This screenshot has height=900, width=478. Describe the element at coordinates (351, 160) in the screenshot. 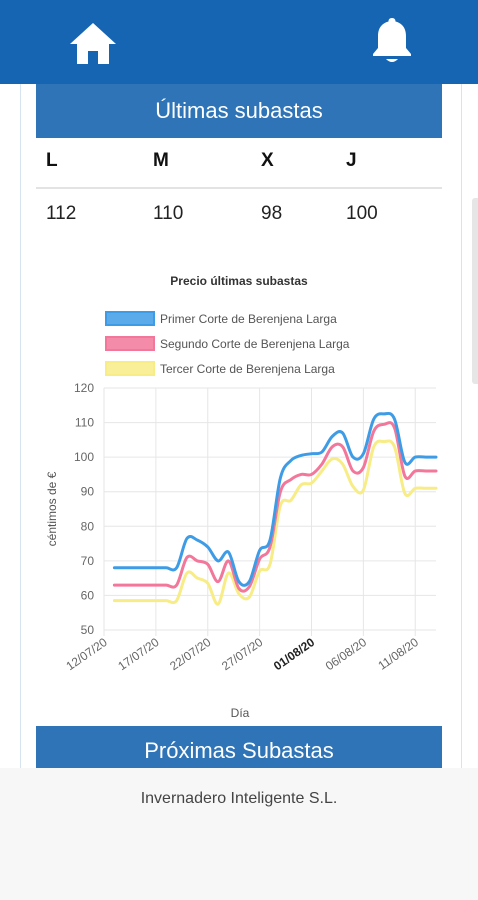

I see `column-header-j: J` at that location.